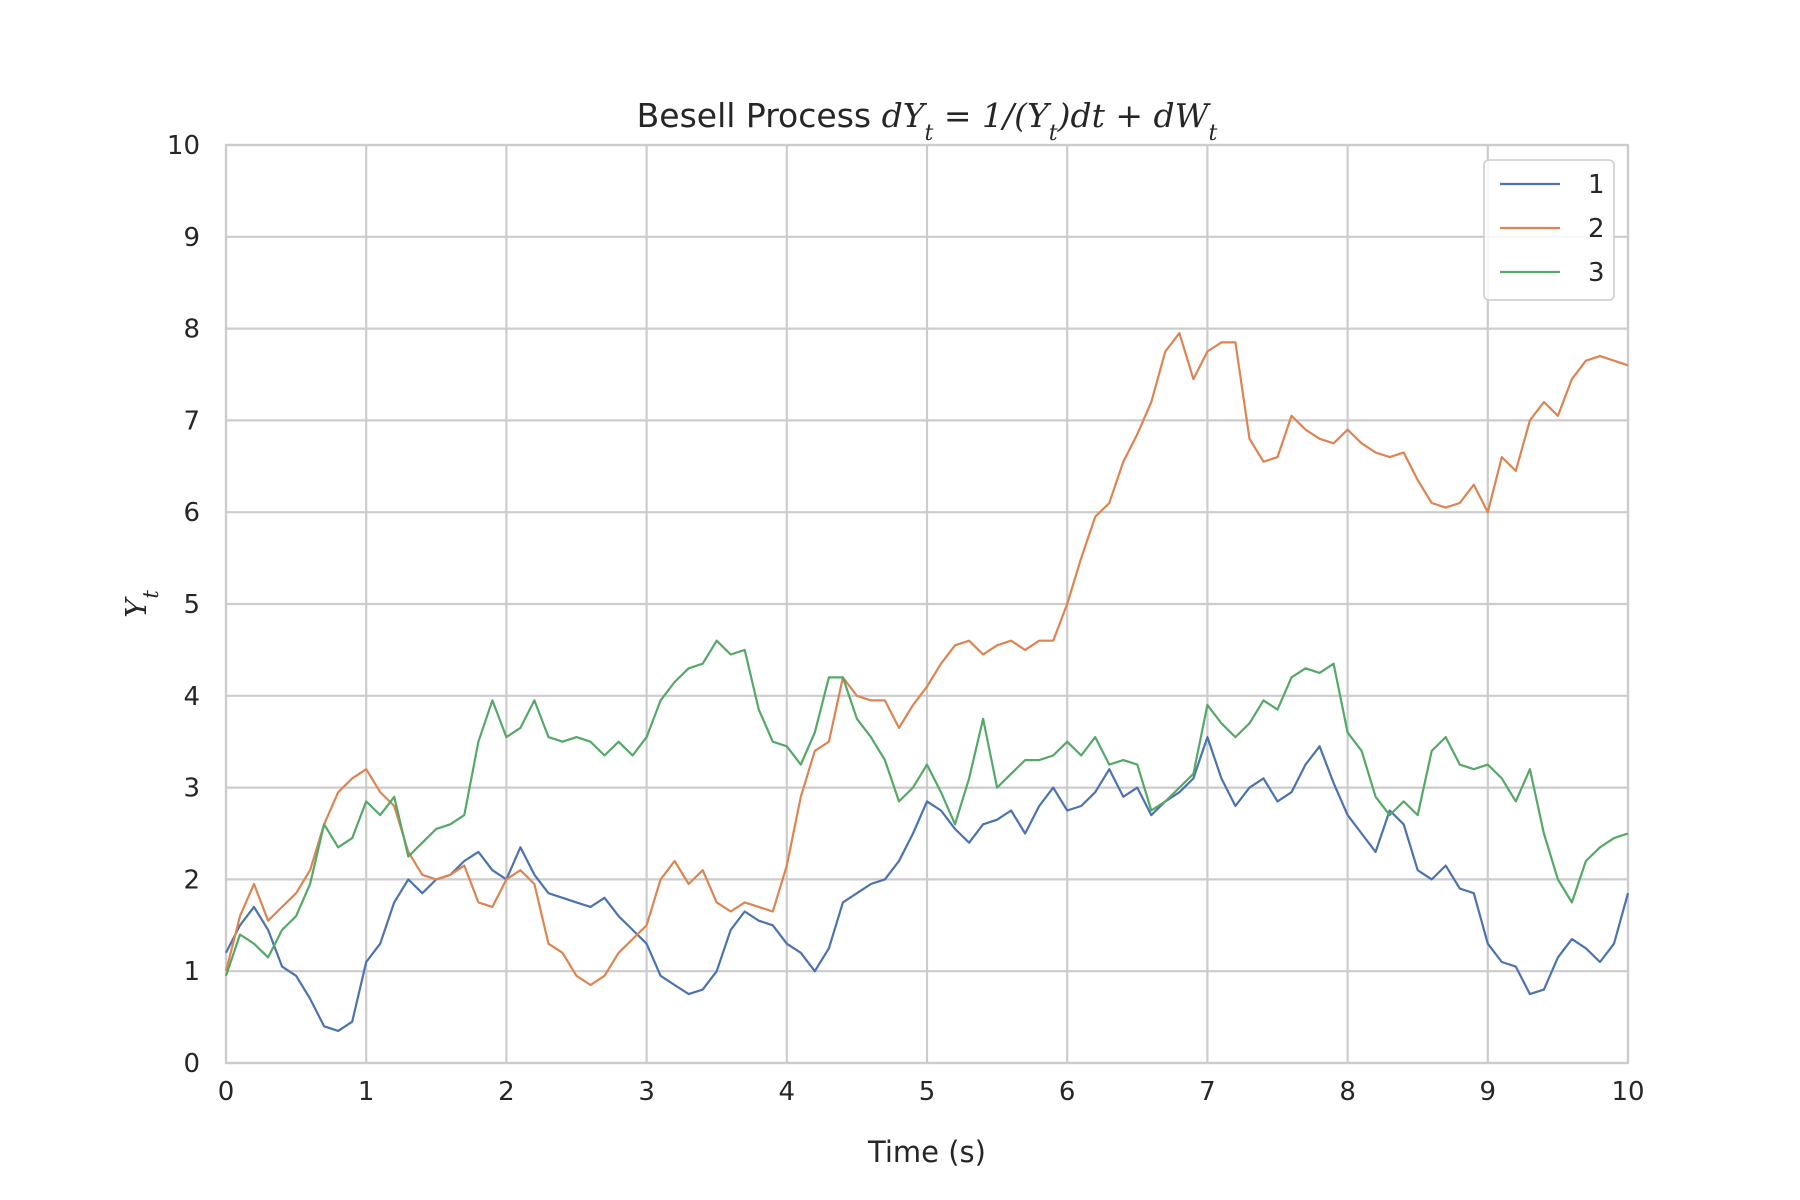  What do you see at coordinates (927, 1092) in the screenshot?
I see `x-tick-label: 5` at bounding box center [927, 1092].